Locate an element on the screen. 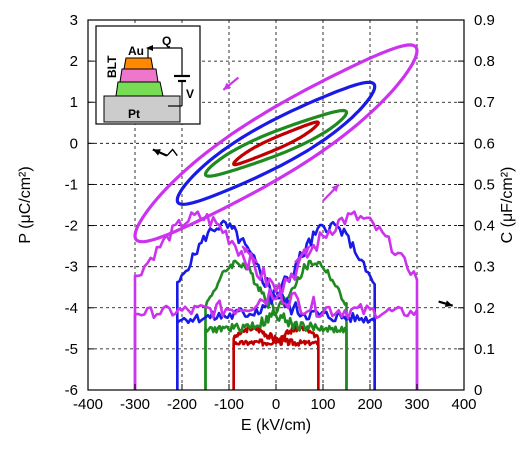 Image resolution: width=524 pixels, height=450 pixels. inset-label-blt: BLT is located at coordinates (112, 66).